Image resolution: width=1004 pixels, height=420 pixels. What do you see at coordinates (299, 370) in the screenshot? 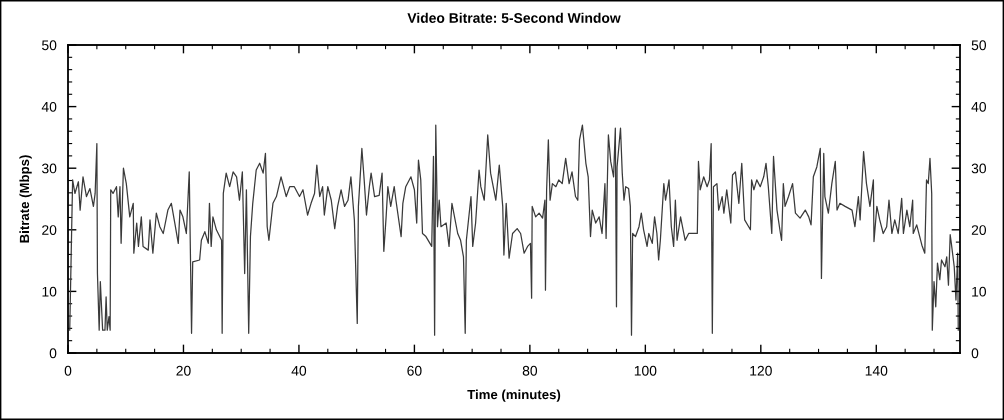
I see `x-tick-label: 40` at bounding box center [299, 370].